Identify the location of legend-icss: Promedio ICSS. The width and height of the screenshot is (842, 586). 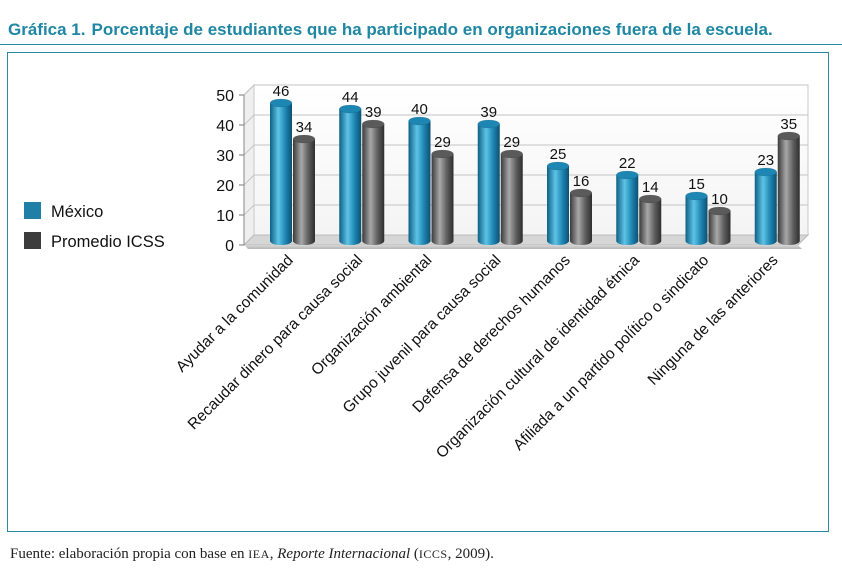
(94, 241).